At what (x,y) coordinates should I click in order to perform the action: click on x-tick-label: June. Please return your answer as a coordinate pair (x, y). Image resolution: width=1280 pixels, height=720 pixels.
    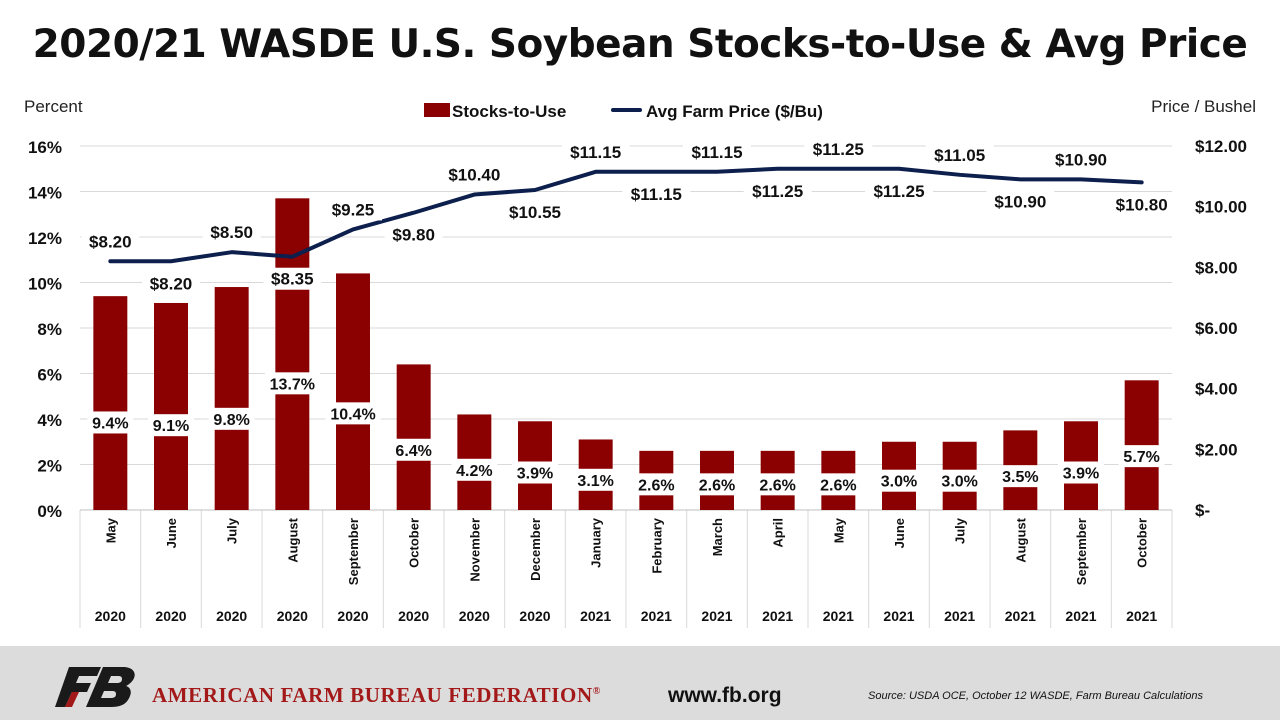
    Looking at the image, I should click on (171, 533).